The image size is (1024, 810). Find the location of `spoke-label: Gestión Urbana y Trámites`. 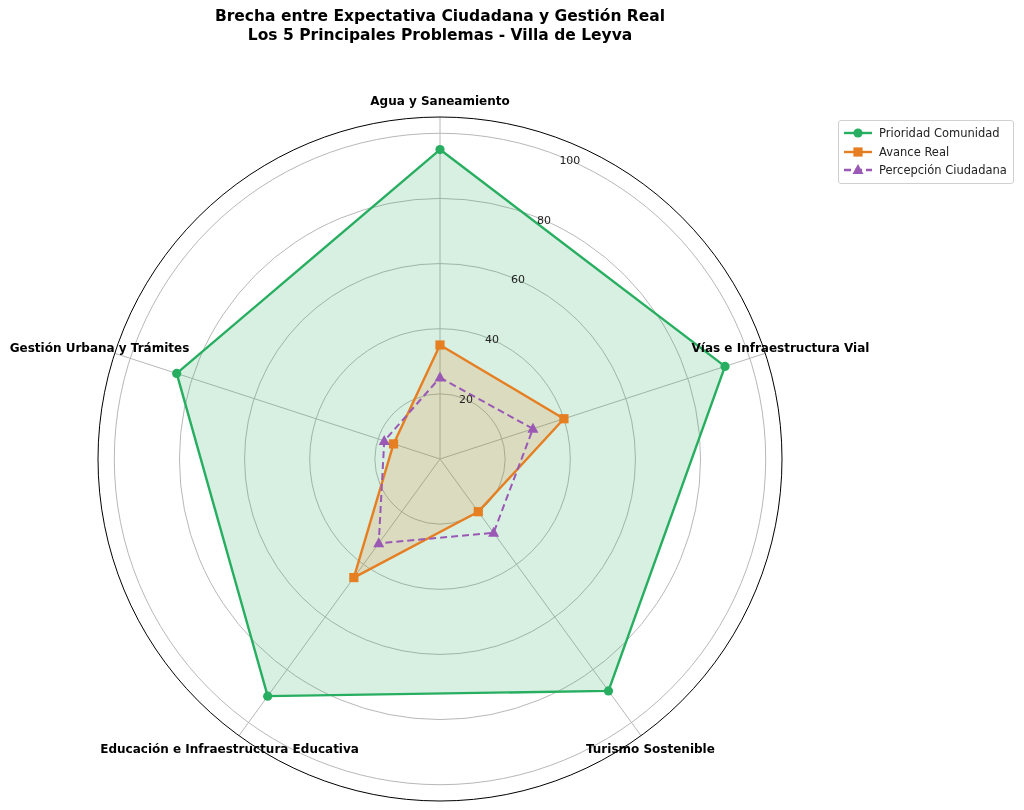

spoke-label: Gestión Urbana y Trámites is located at coordinates (99, 348).